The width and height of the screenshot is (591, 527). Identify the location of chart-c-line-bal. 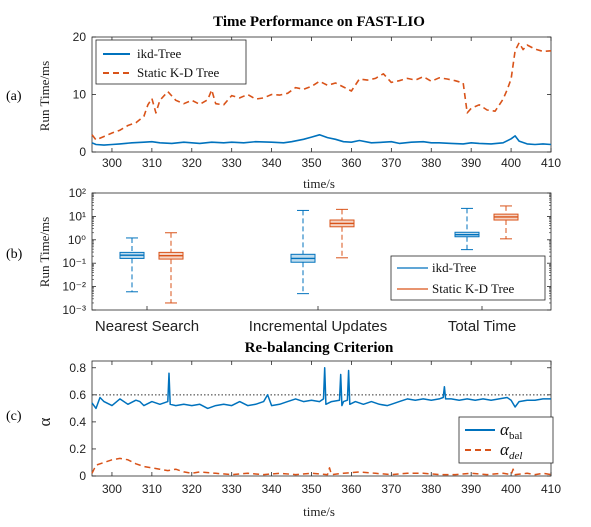
(321, 388).